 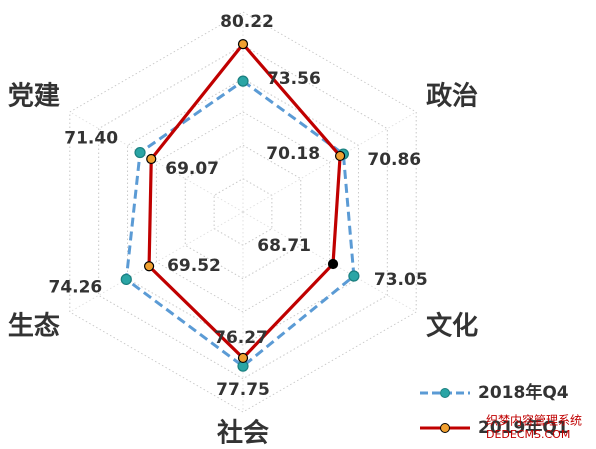 What do you see at coordinates (294, 79) in the screenshot?
I see `data-label: 73.56` at bounding box center [294, 79].